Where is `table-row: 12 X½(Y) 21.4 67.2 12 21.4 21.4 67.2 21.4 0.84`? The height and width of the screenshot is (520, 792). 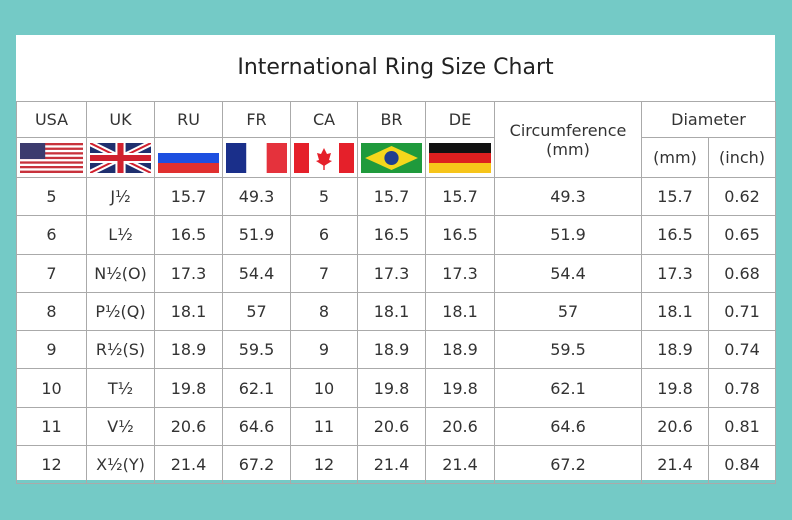 table-row: 12 X½(Y) 21.4 67.2 12 21.4 21.4 67.2 21.4 0.84 is located at coordinates (396, 465).